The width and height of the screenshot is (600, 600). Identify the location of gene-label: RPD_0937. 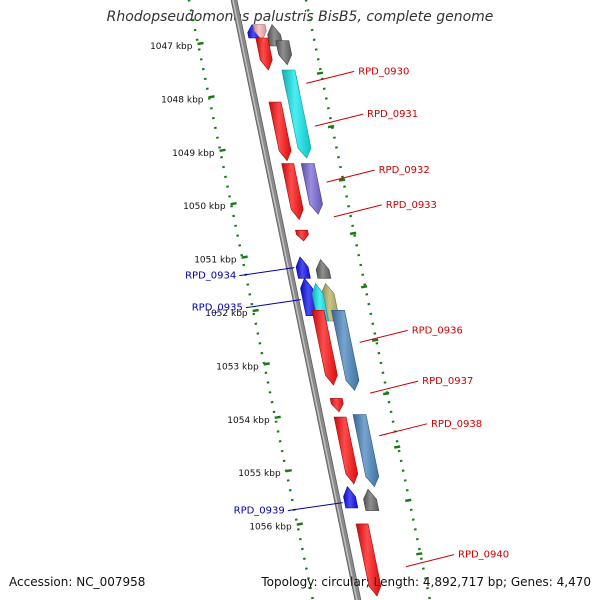
(447, 381).